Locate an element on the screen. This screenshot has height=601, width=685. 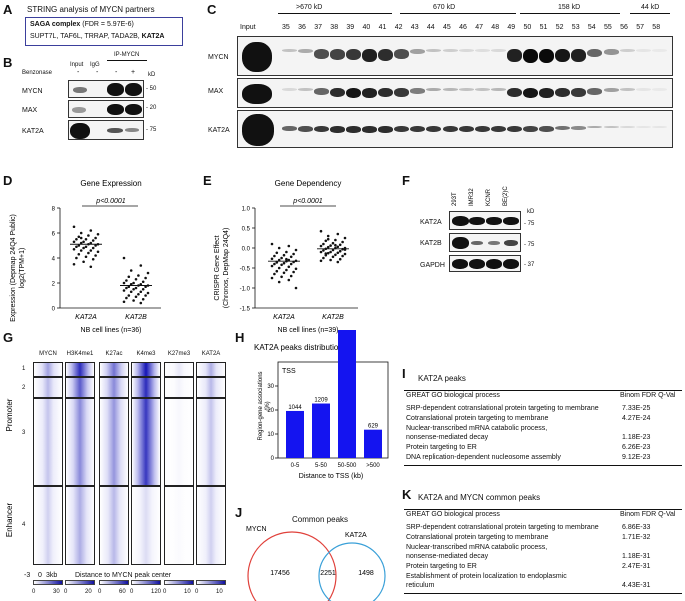
scale-min: 0 is located at coordinates (132, 592).